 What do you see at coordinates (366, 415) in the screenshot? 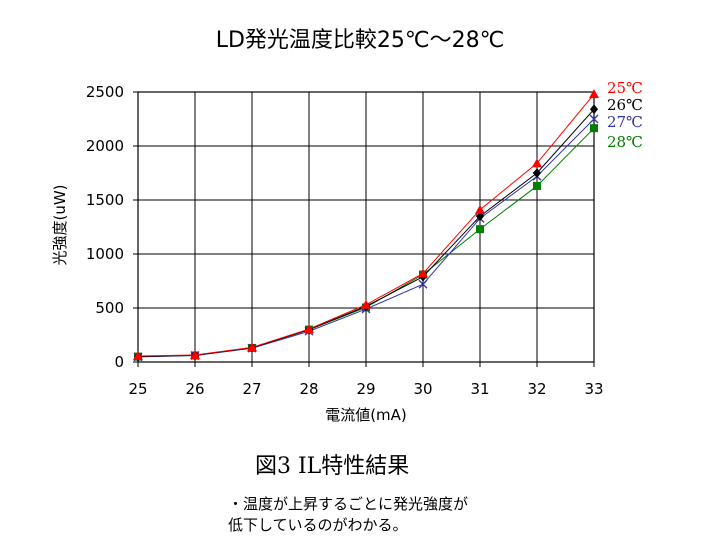
I see `x-axis-label: 電流値(mA)` at bounding box center [366, 415].